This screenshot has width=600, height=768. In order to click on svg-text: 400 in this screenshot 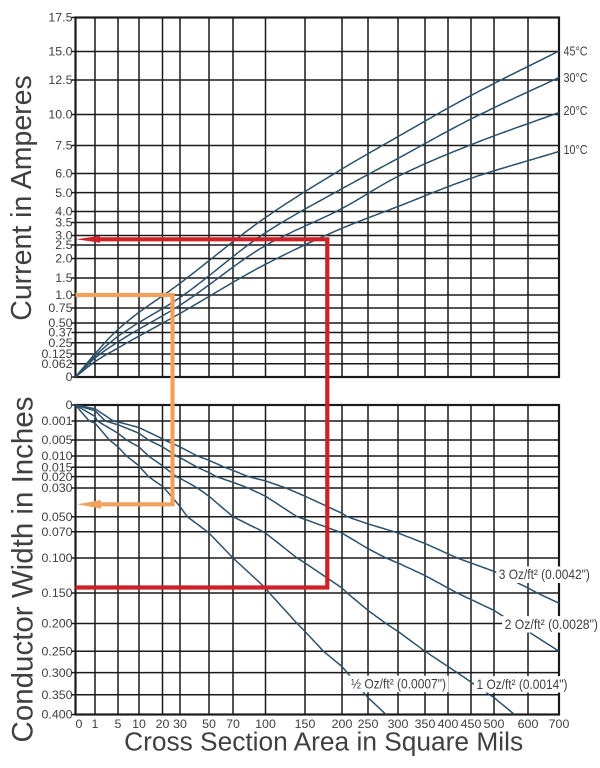, I will do `click(448, 724)`.